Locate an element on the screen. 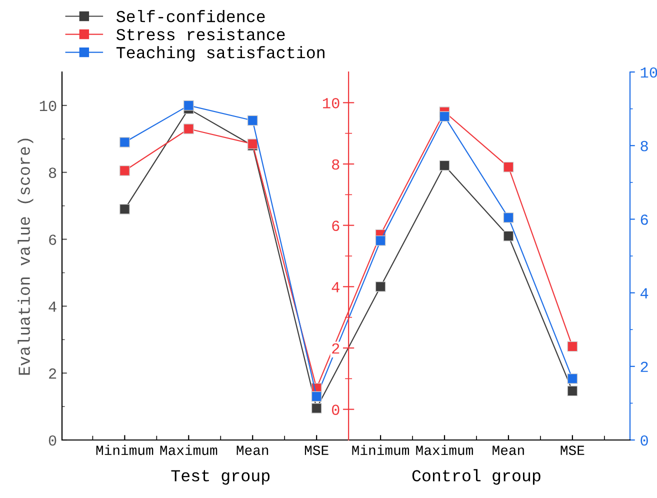  y2-tick-label: 2 is located at coordinates (336, 348).